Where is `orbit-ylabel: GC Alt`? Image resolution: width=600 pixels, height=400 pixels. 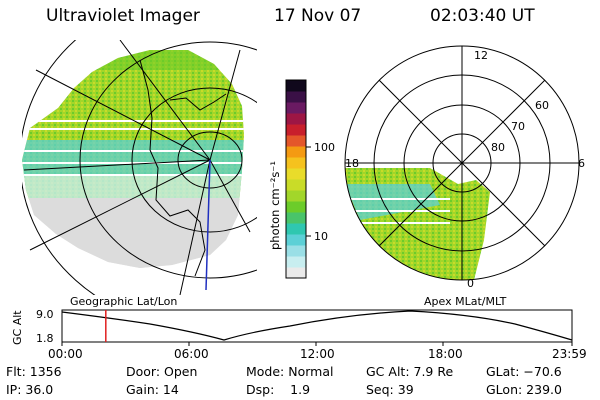 orbit-ylabel: GC Alt is located at coordinates (17, 327).